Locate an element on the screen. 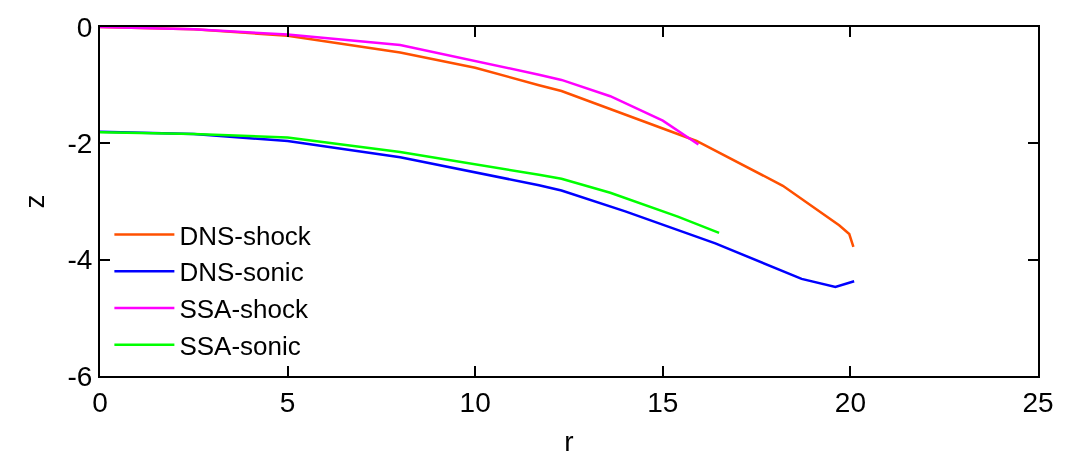  legend-label: DNS-sonic is located at coordinates (241, 272).